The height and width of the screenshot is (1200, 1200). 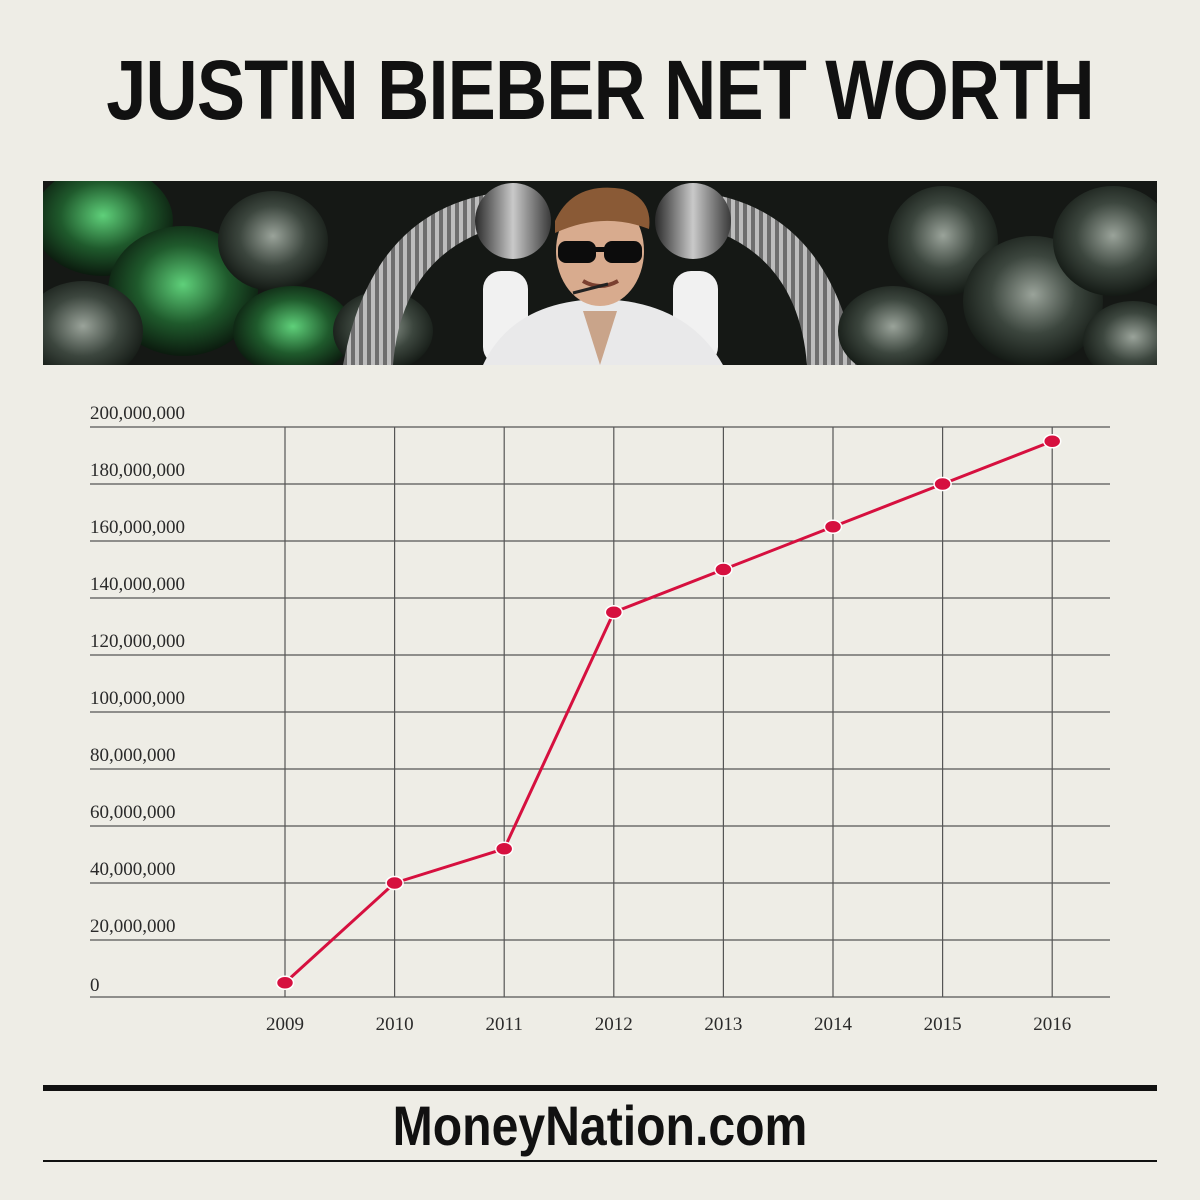 I want to click on y-tick-label: 100,000,000, so click(x=137, y=698).